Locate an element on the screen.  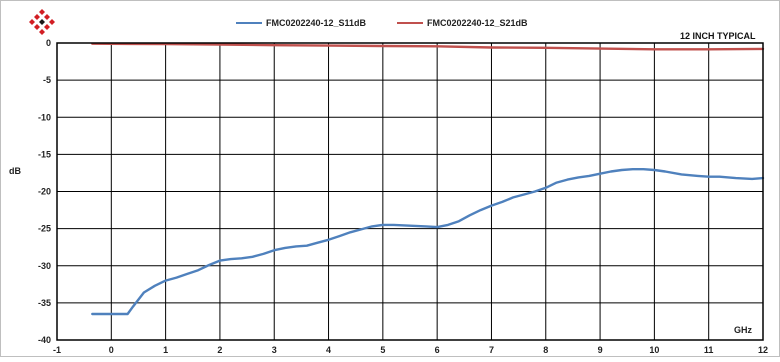
x-tick-label: 11 is located at coordinates (709, 350).